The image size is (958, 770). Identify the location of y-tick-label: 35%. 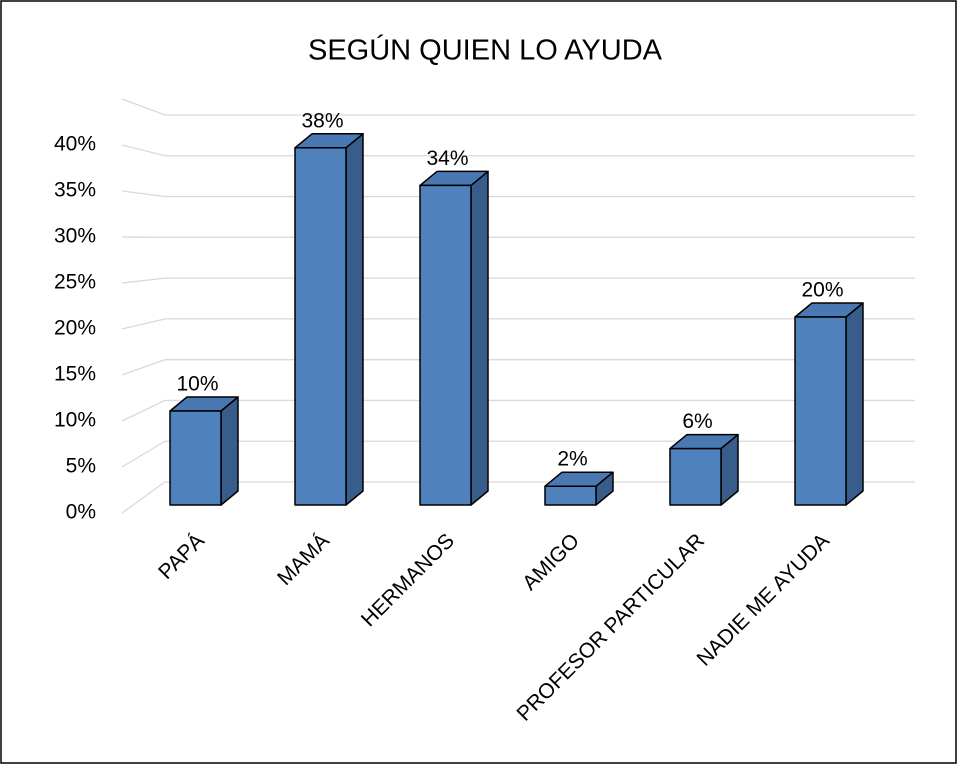
(75, 190).